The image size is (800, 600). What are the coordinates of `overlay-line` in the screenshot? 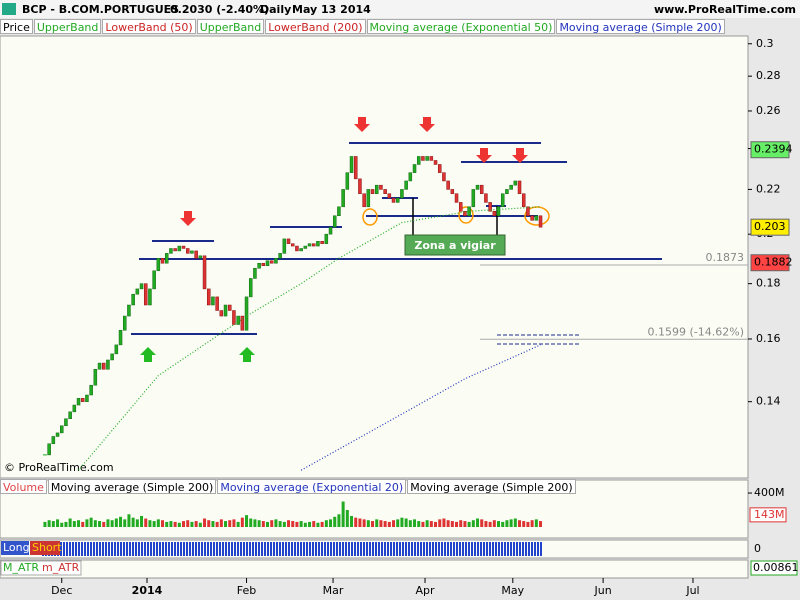 It's located at (420, 407).